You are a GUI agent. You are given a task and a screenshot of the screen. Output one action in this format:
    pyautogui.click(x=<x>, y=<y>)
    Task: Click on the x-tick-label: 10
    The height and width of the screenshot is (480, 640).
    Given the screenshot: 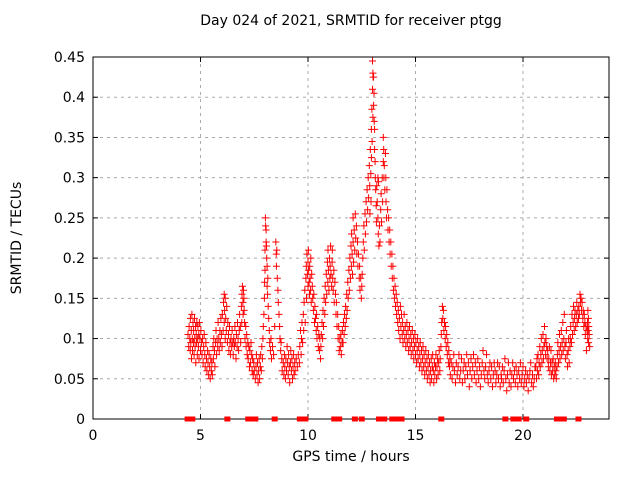 What is the action you would take?
    pyautogui.click(x=308, y=436)
    